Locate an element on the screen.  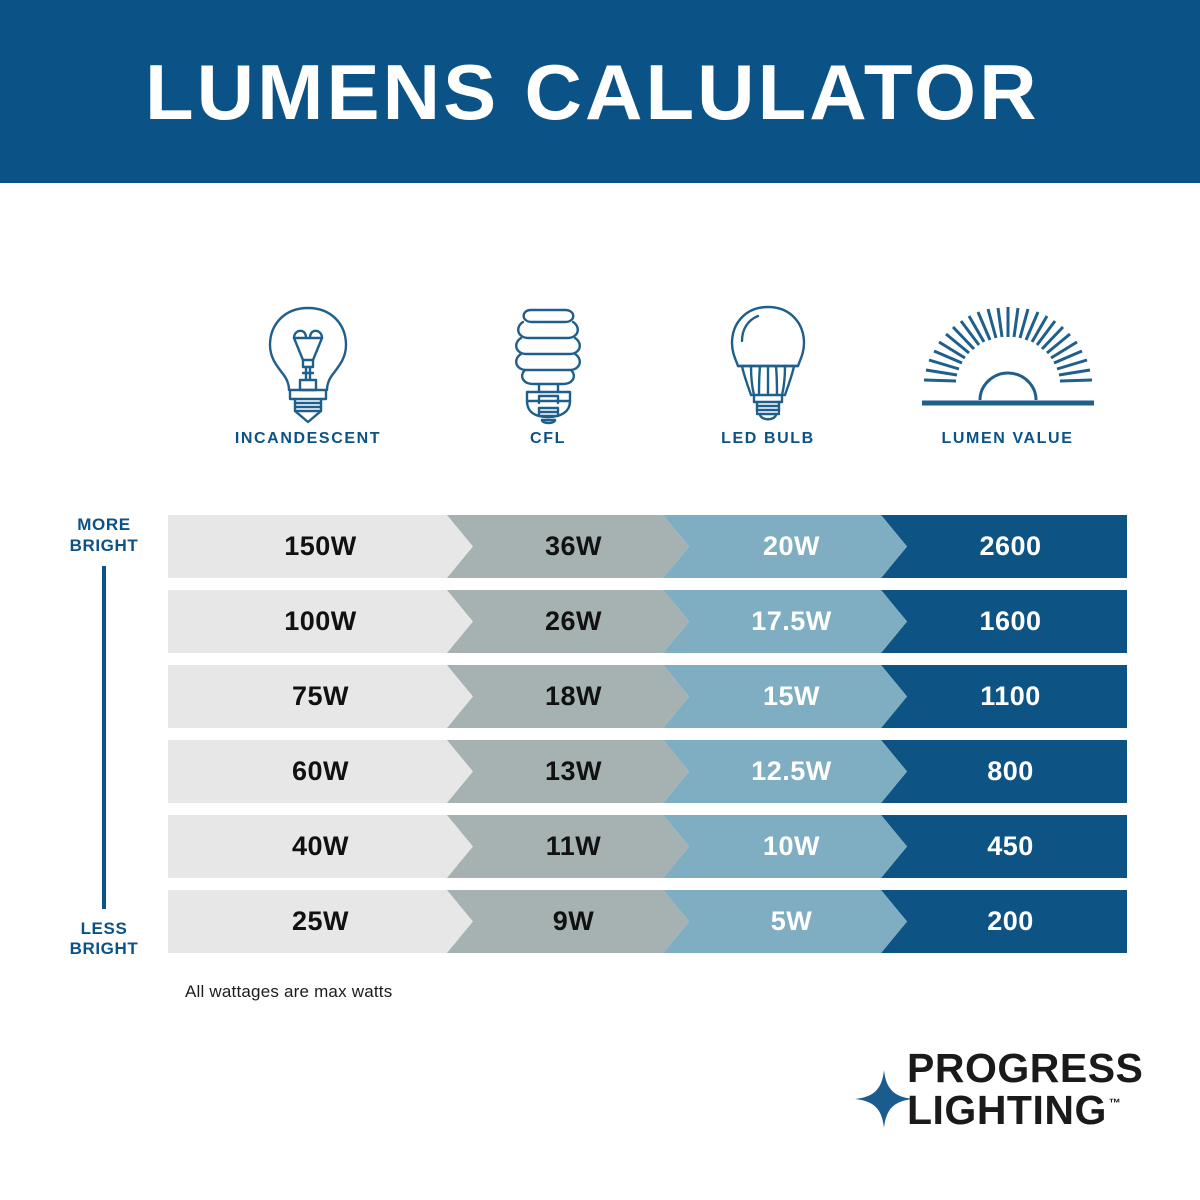
logo-wordmark: PROGRESS LIGHTING ™ is located at coordinates (1025, 1089).